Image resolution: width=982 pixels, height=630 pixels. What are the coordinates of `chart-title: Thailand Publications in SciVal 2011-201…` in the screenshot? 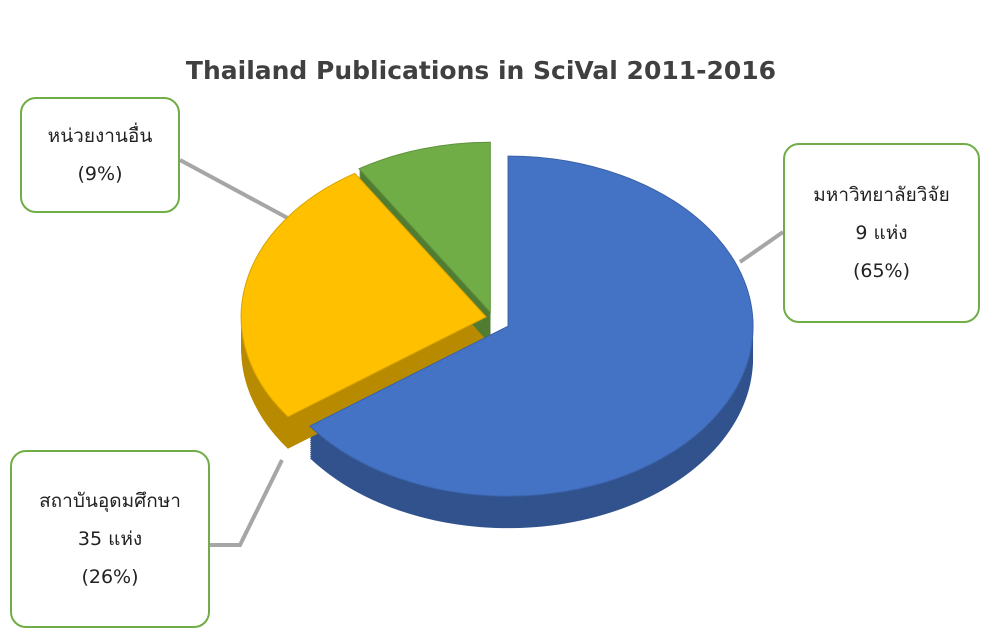 It's located at (481, 70).